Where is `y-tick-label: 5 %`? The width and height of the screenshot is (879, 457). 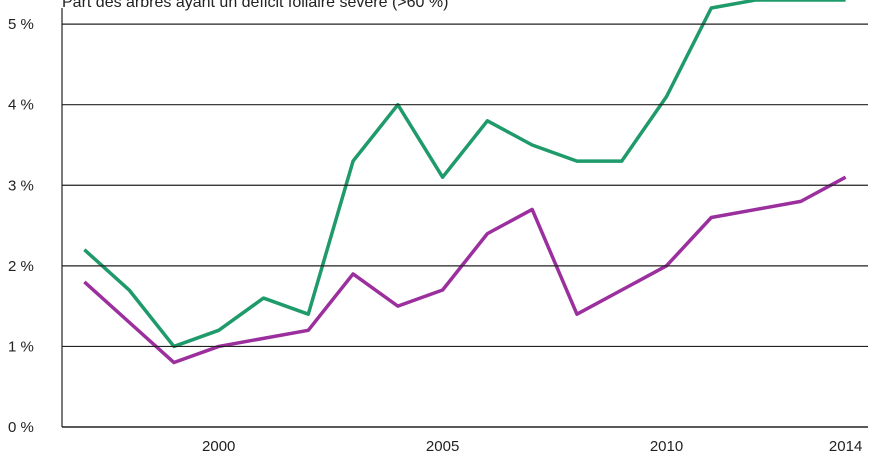
y-tick-label: 5 % is located at coordinates (21, 24).